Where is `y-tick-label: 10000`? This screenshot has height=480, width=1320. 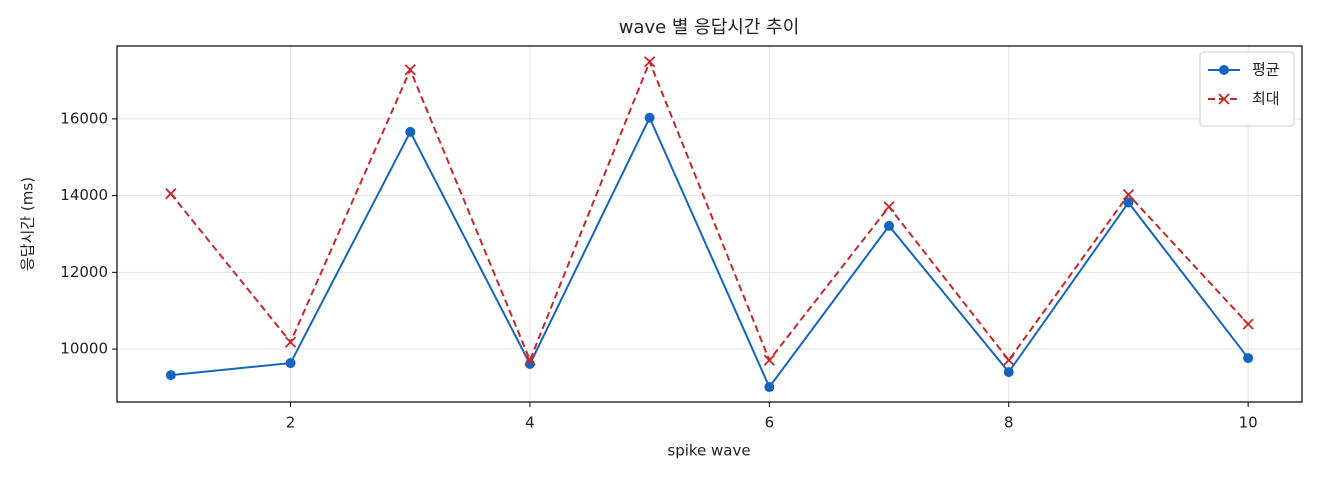 y-tick-label: 10000 is located at coordinates (84, 349).